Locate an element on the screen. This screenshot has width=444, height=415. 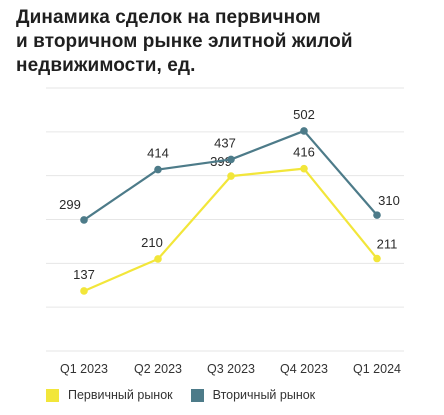
x-tick-label: Q1 2024 is located at coordinates (377, 369).